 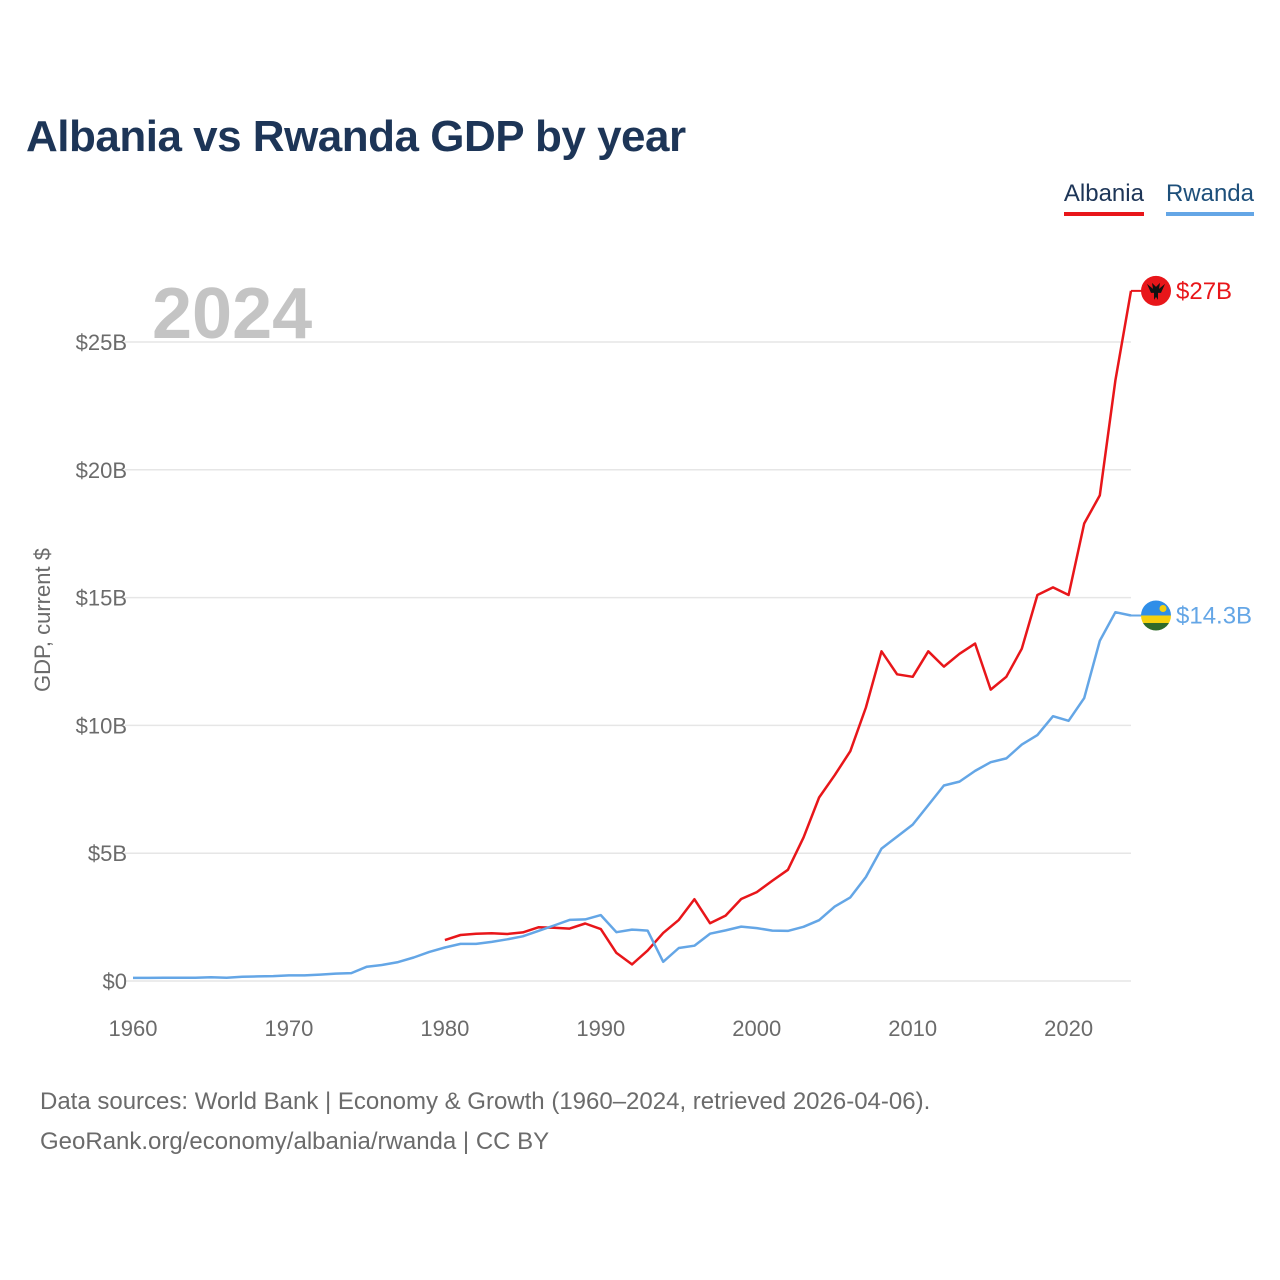 What do you see at coordinates (356, 136) in the screenshot?
I see `chart-title: Albania vs Rwanda GDP by year` at bounding box center [356, 136].